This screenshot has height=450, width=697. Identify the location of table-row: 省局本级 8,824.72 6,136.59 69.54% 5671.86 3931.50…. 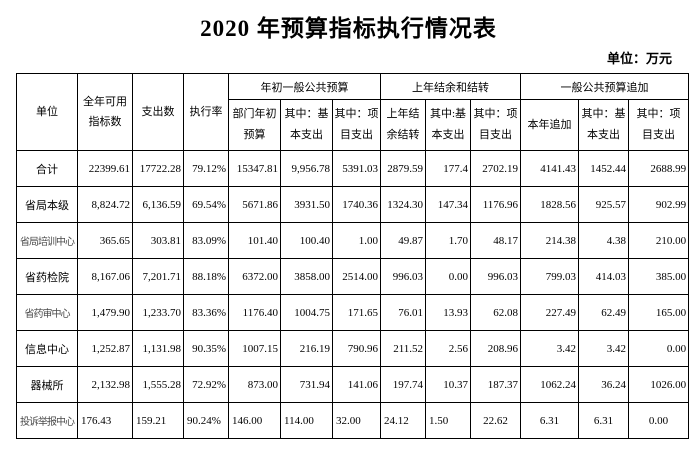
(353, 204).